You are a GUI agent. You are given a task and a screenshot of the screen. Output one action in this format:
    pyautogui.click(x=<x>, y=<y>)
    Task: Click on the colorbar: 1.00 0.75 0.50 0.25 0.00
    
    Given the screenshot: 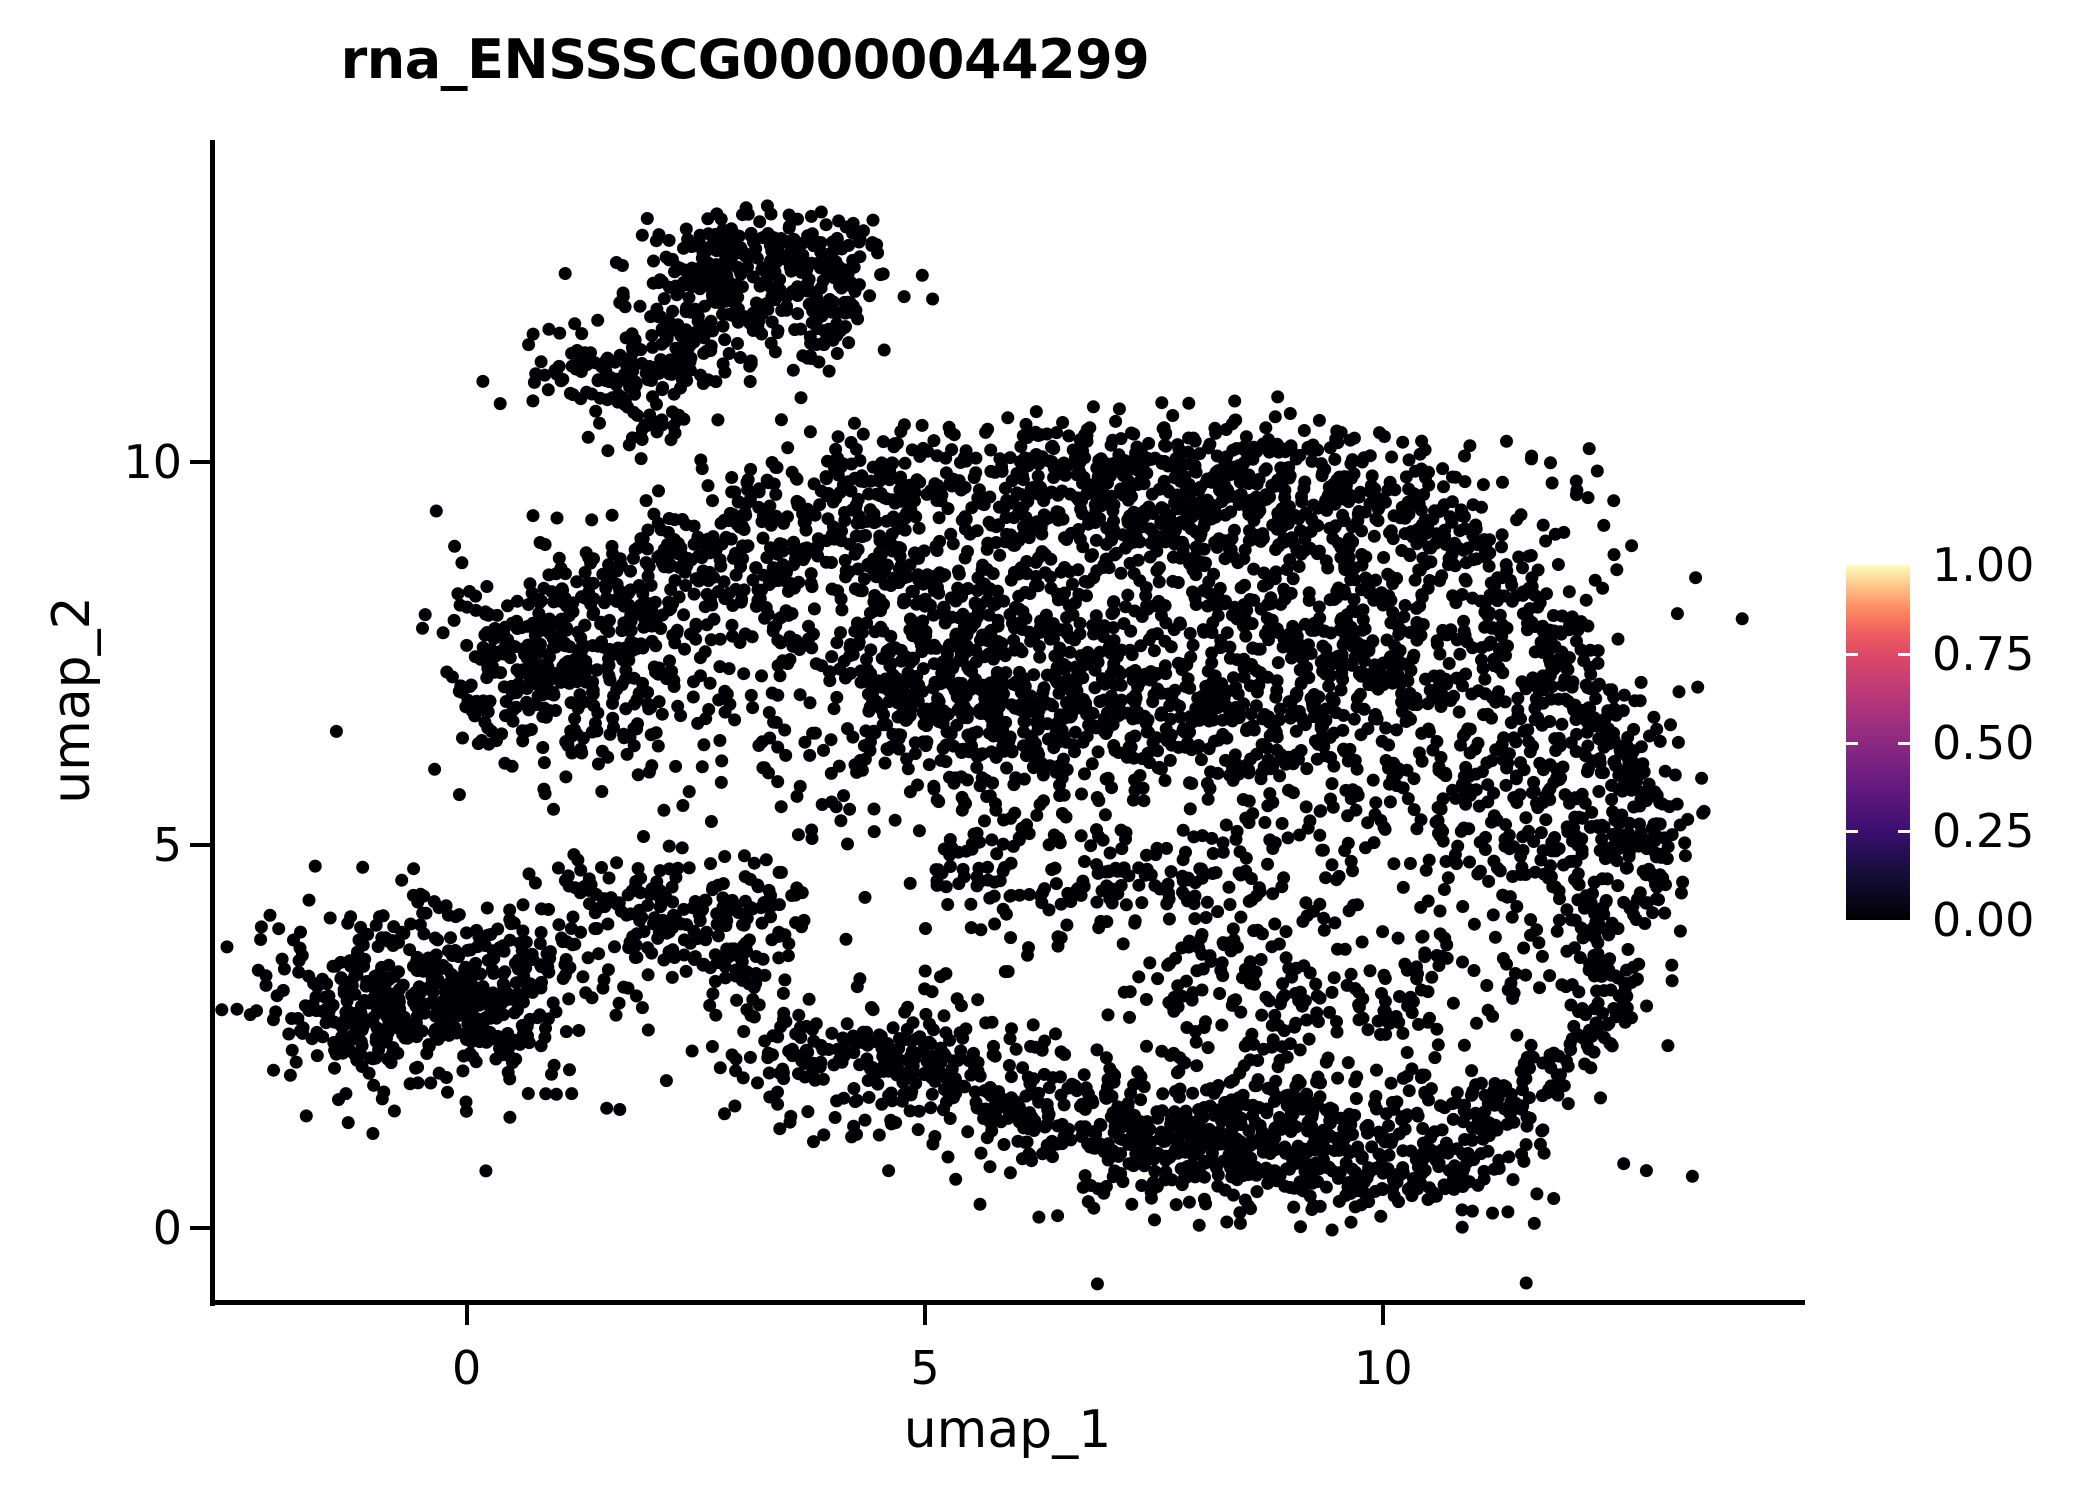 What is the action you would take?
    pyautogui.click(x=1966, y=742)
    